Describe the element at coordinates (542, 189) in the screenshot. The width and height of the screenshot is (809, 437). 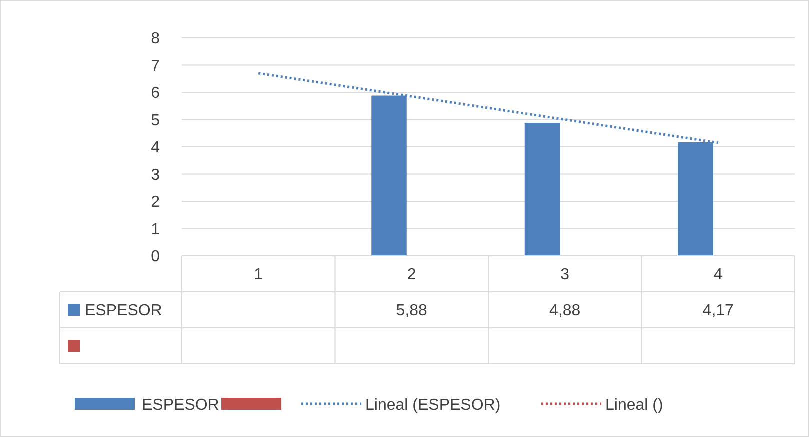
I see `bar` at that location.